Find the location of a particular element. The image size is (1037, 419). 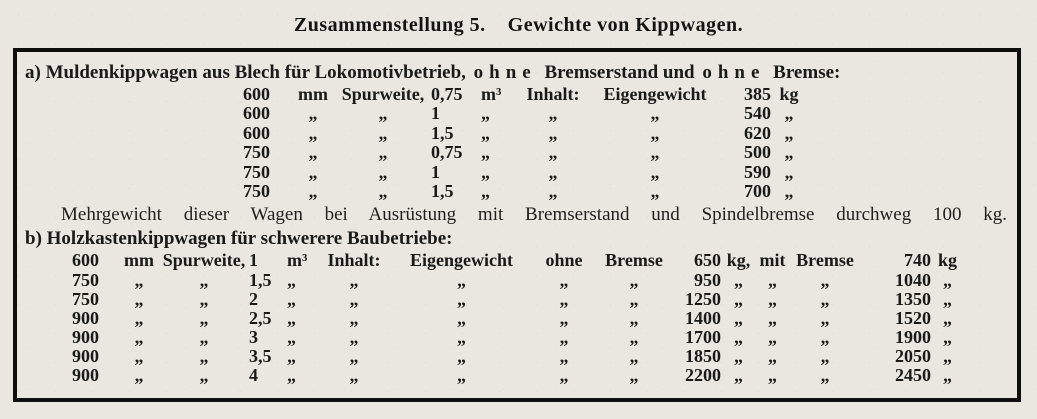

section-a-text-3: Bremse: is located at coordinates (807, 72).